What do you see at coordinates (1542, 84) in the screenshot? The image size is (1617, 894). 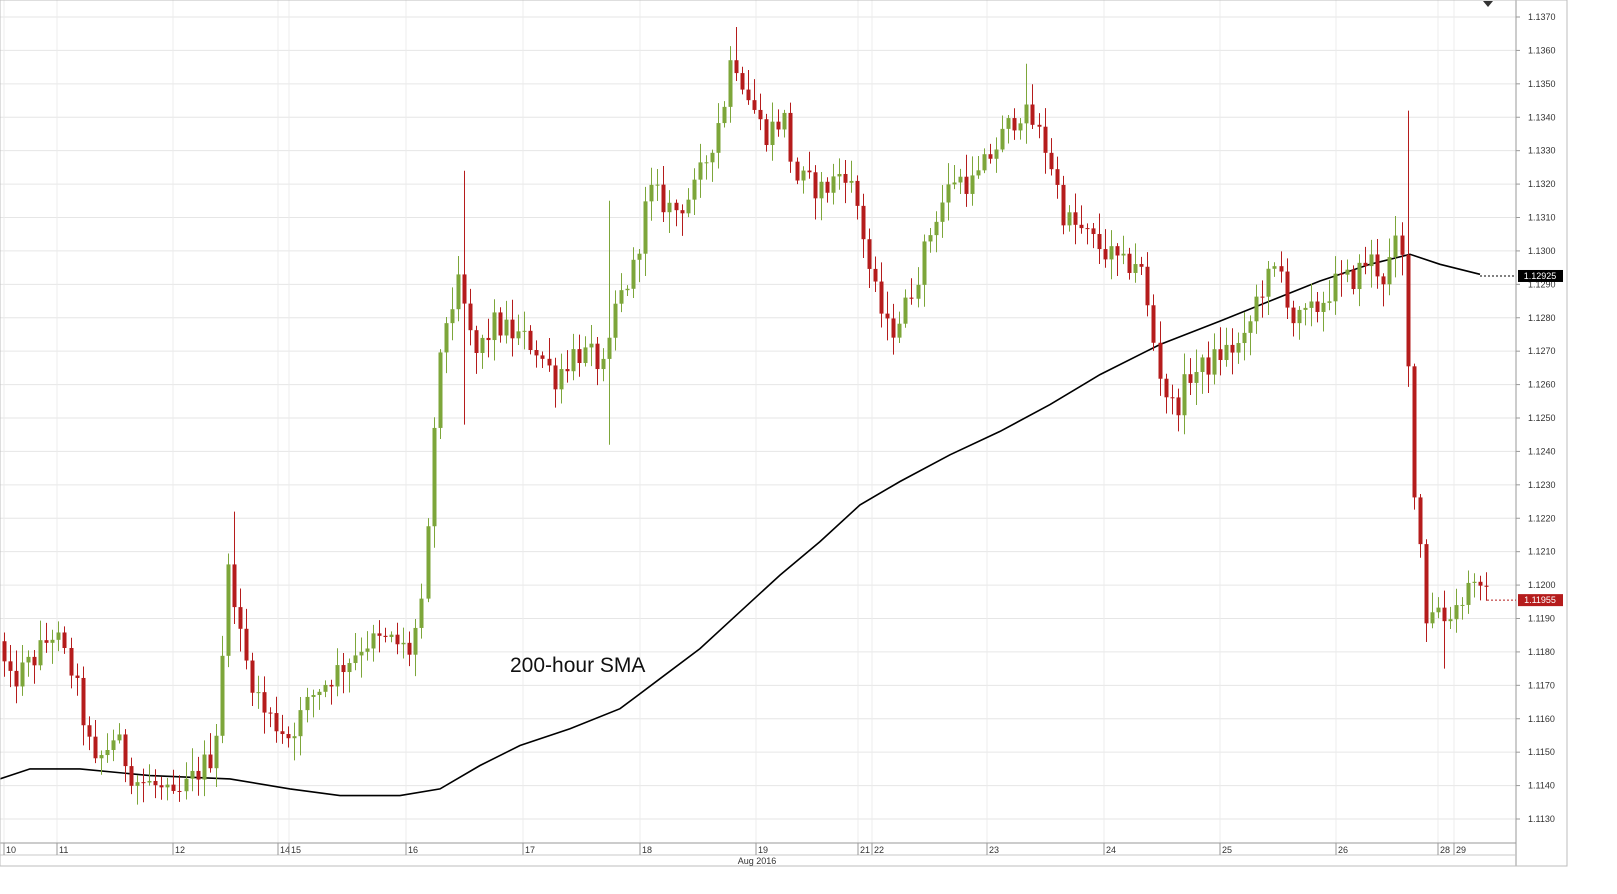 I see `y-tick-label: 1.1350` at bounding box center [1542, 84].